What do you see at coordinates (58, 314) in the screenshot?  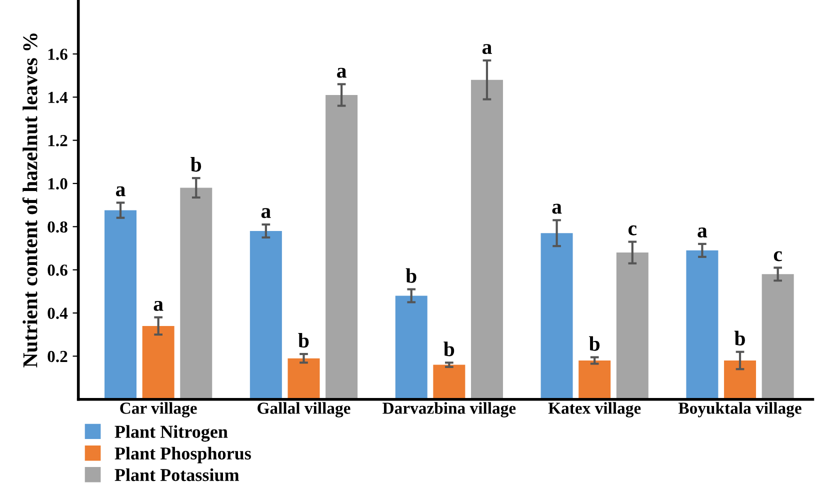 I see `y-tick-label: 0.4` at bounding box center [58, 314].